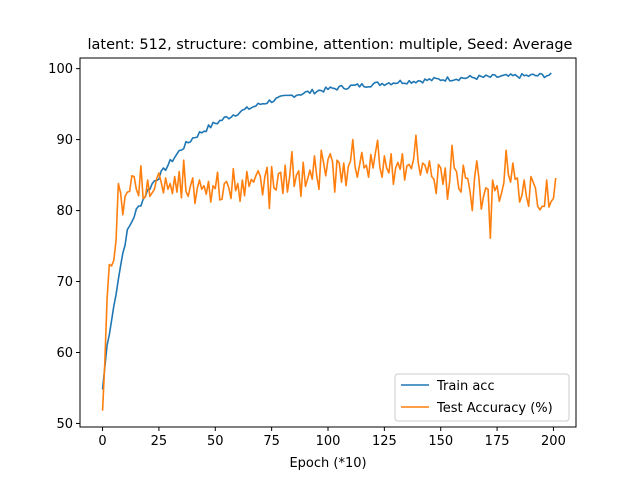 This screenshot has width=640, height=480. What do you see at coordinates (159, 441) in the screenshot?
I see `x-tick-label: 25` at bounding box center [159, 441].